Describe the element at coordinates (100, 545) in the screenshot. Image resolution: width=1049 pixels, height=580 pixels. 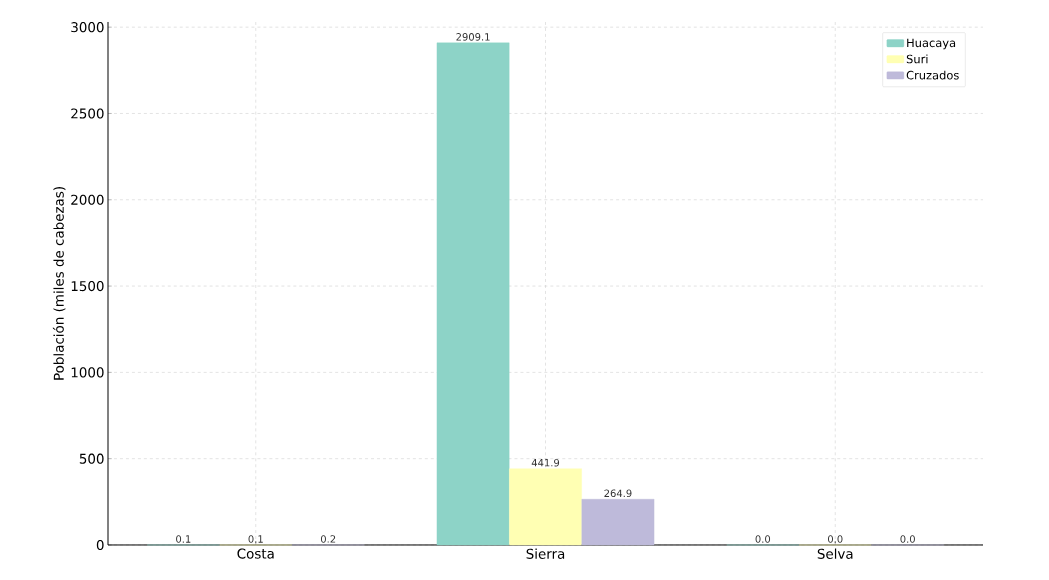
I see `y-tick-label: 0` at that location.